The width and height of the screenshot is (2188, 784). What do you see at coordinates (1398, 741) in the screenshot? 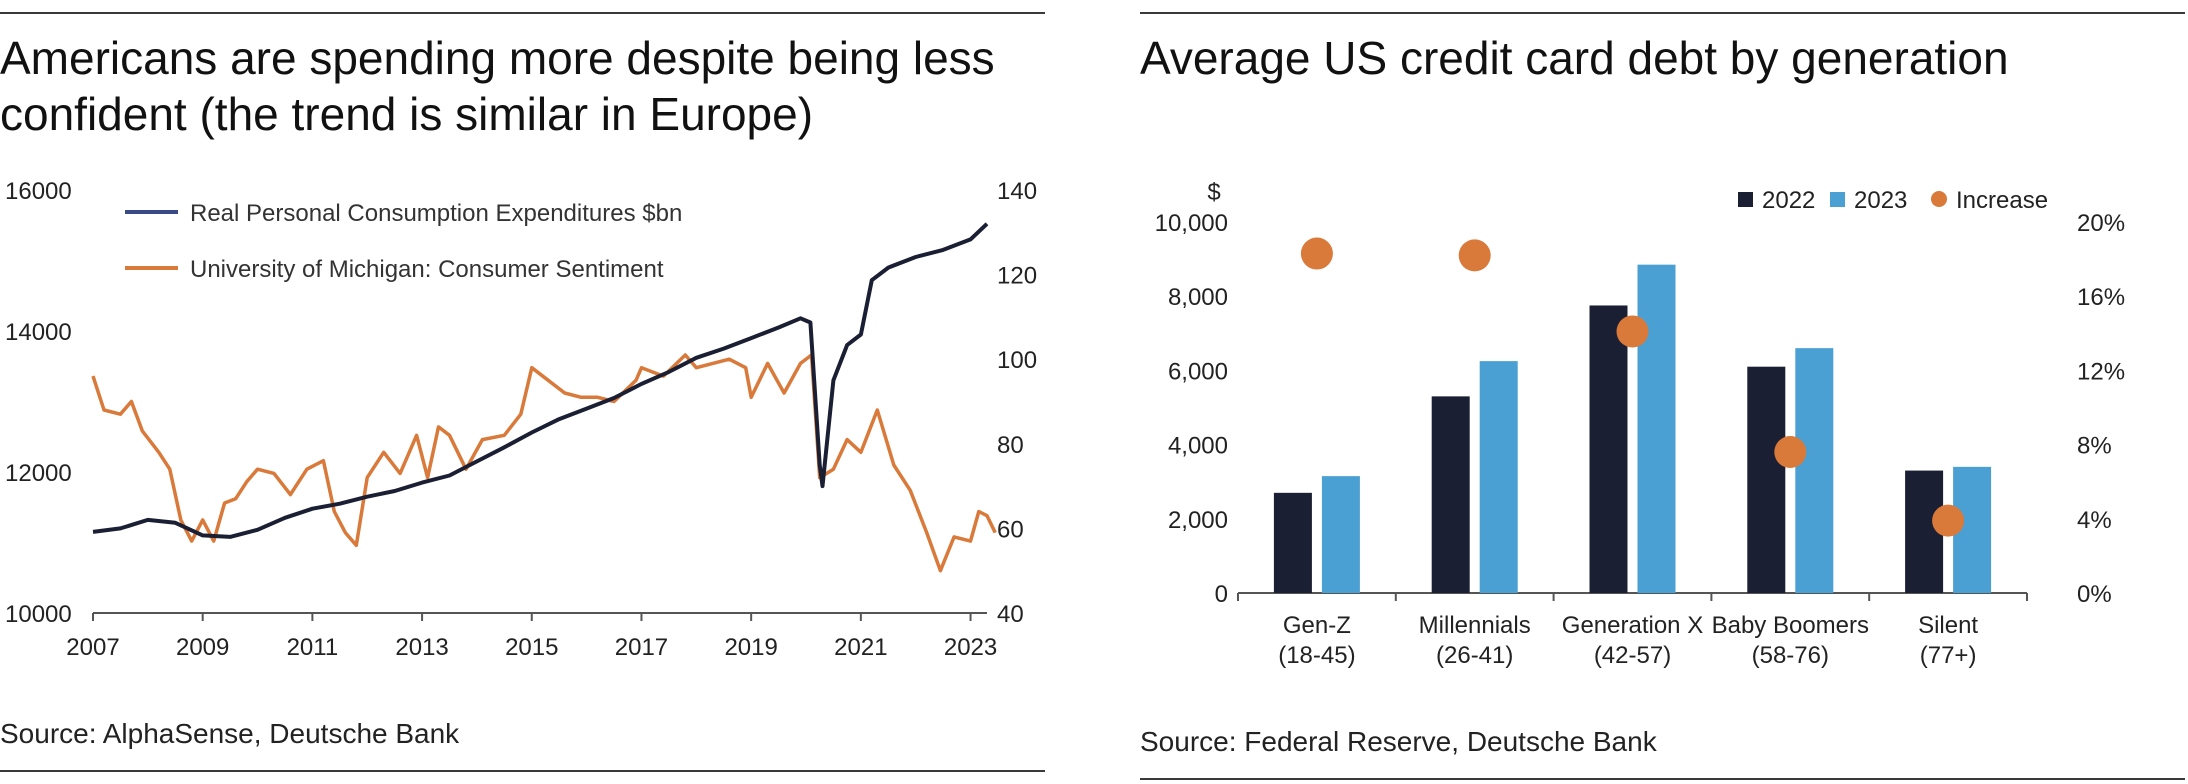
I see `source-text: Source: Federal Reserve, Deutsche Bank` at bounding box center [1398, 741].